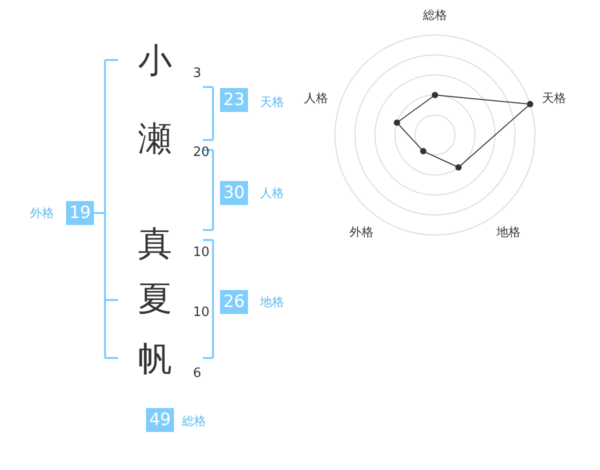 This screenshot has width=600, height=470. Describe the element at coordinates (272, 193) in the screenshot. I see `text: 人格` at that location.